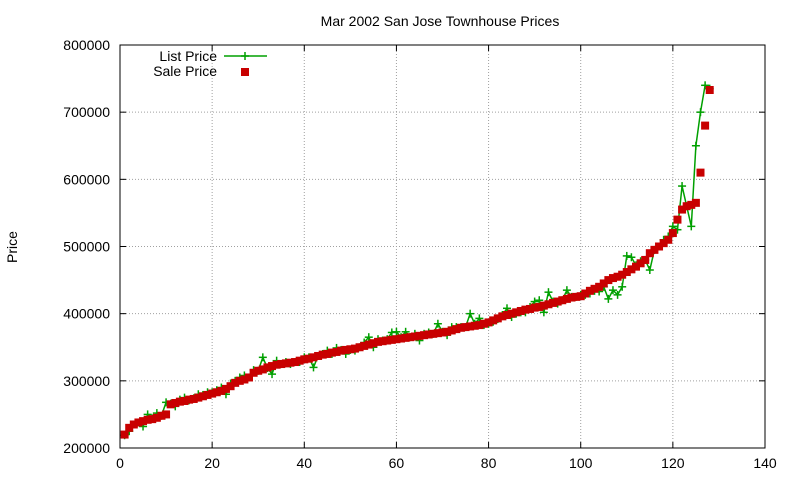 This screenshot has width=800, height=480. What do you see at coordinates (489, 463) in the screenshot?
I see `x-tick-label: 80` at bounding box center [489, 463].